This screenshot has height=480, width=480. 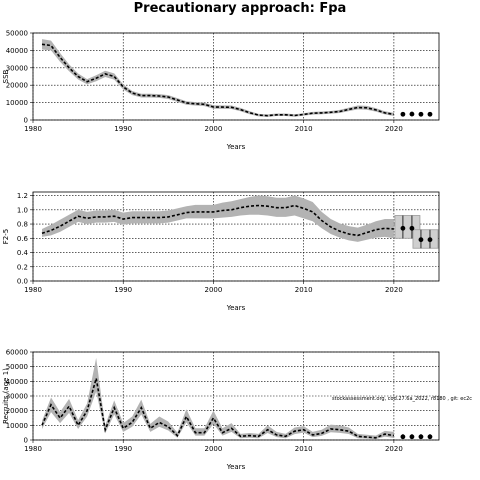 I want to click on forecast-band, so click(x=425, y=239).